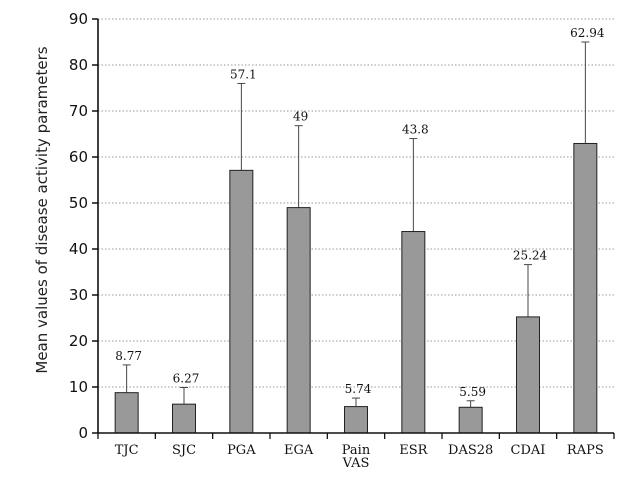 The height and width of the screenshot is (478, 618). Describe the element at coordinates (186, 378) in the screenshot. I see `data-label: 6.27` at that location.